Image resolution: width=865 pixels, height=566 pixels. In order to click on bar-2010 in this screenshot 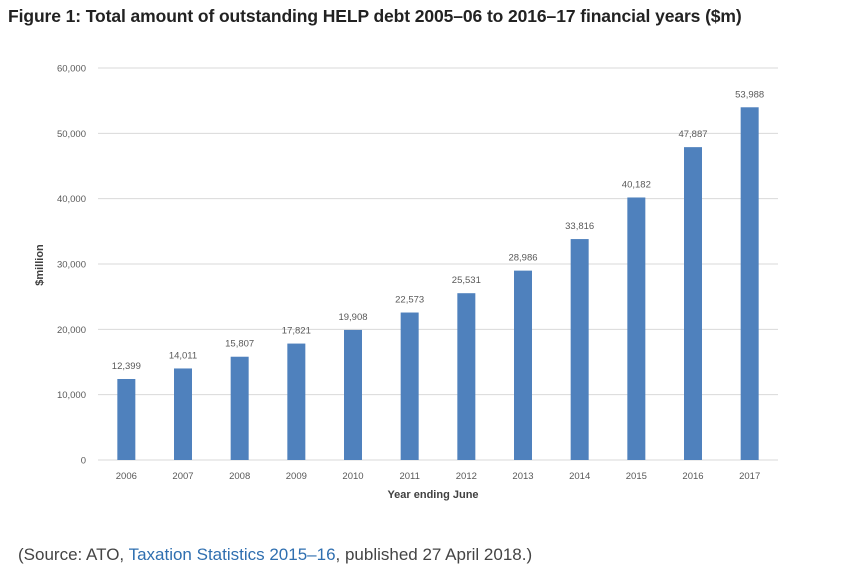, I will do `click(353, 394)`.